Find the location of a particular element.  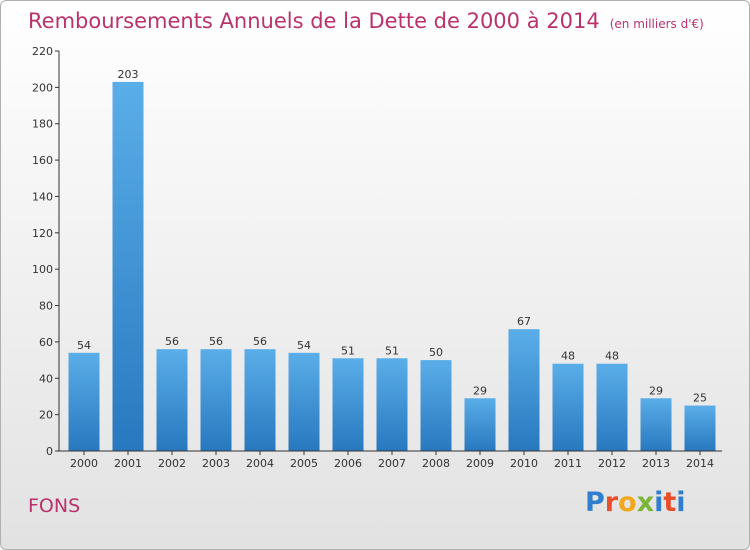

x-tick-label-2007: 2007 is located at coordinates (392, 463).